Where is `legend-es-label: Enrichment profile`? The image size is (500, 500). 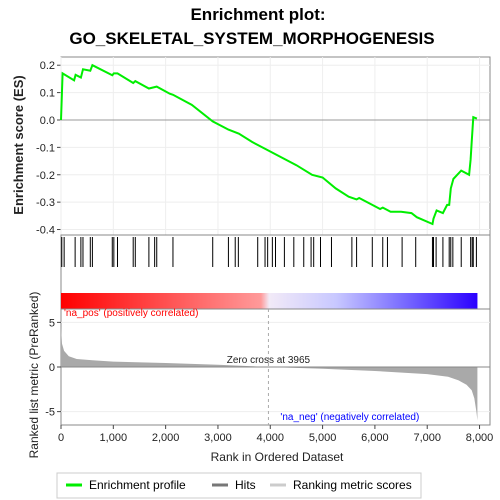
legend-es-label: Enrichment profile is located at coordinates (137, 485).